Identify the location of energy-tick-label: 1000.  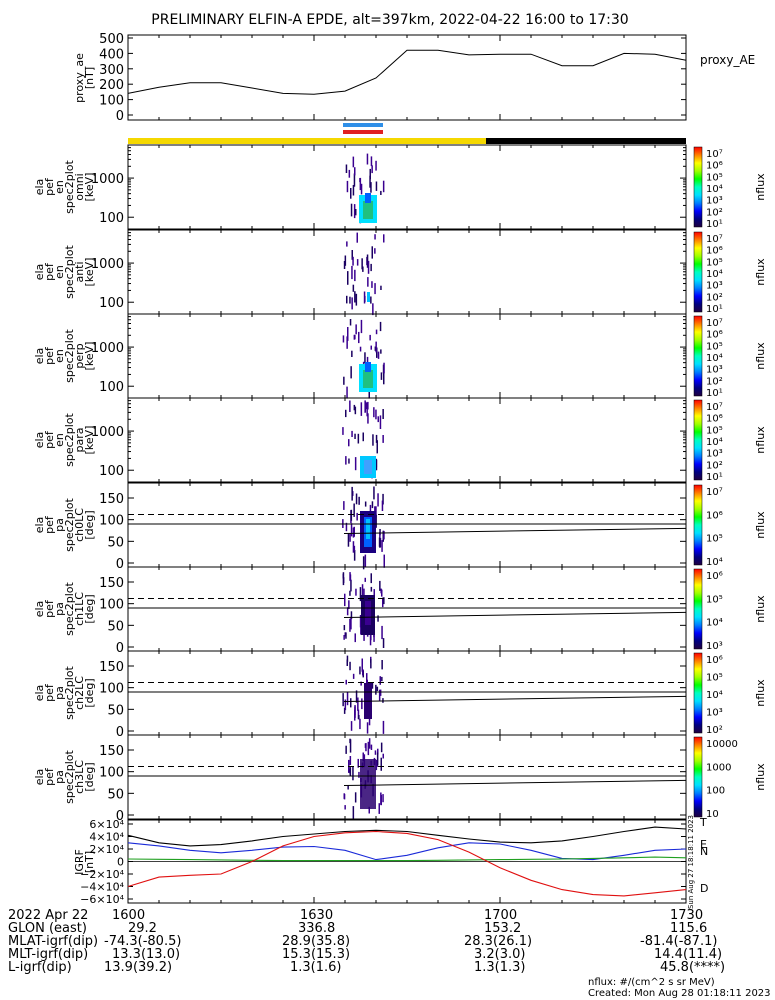
(107, 432).